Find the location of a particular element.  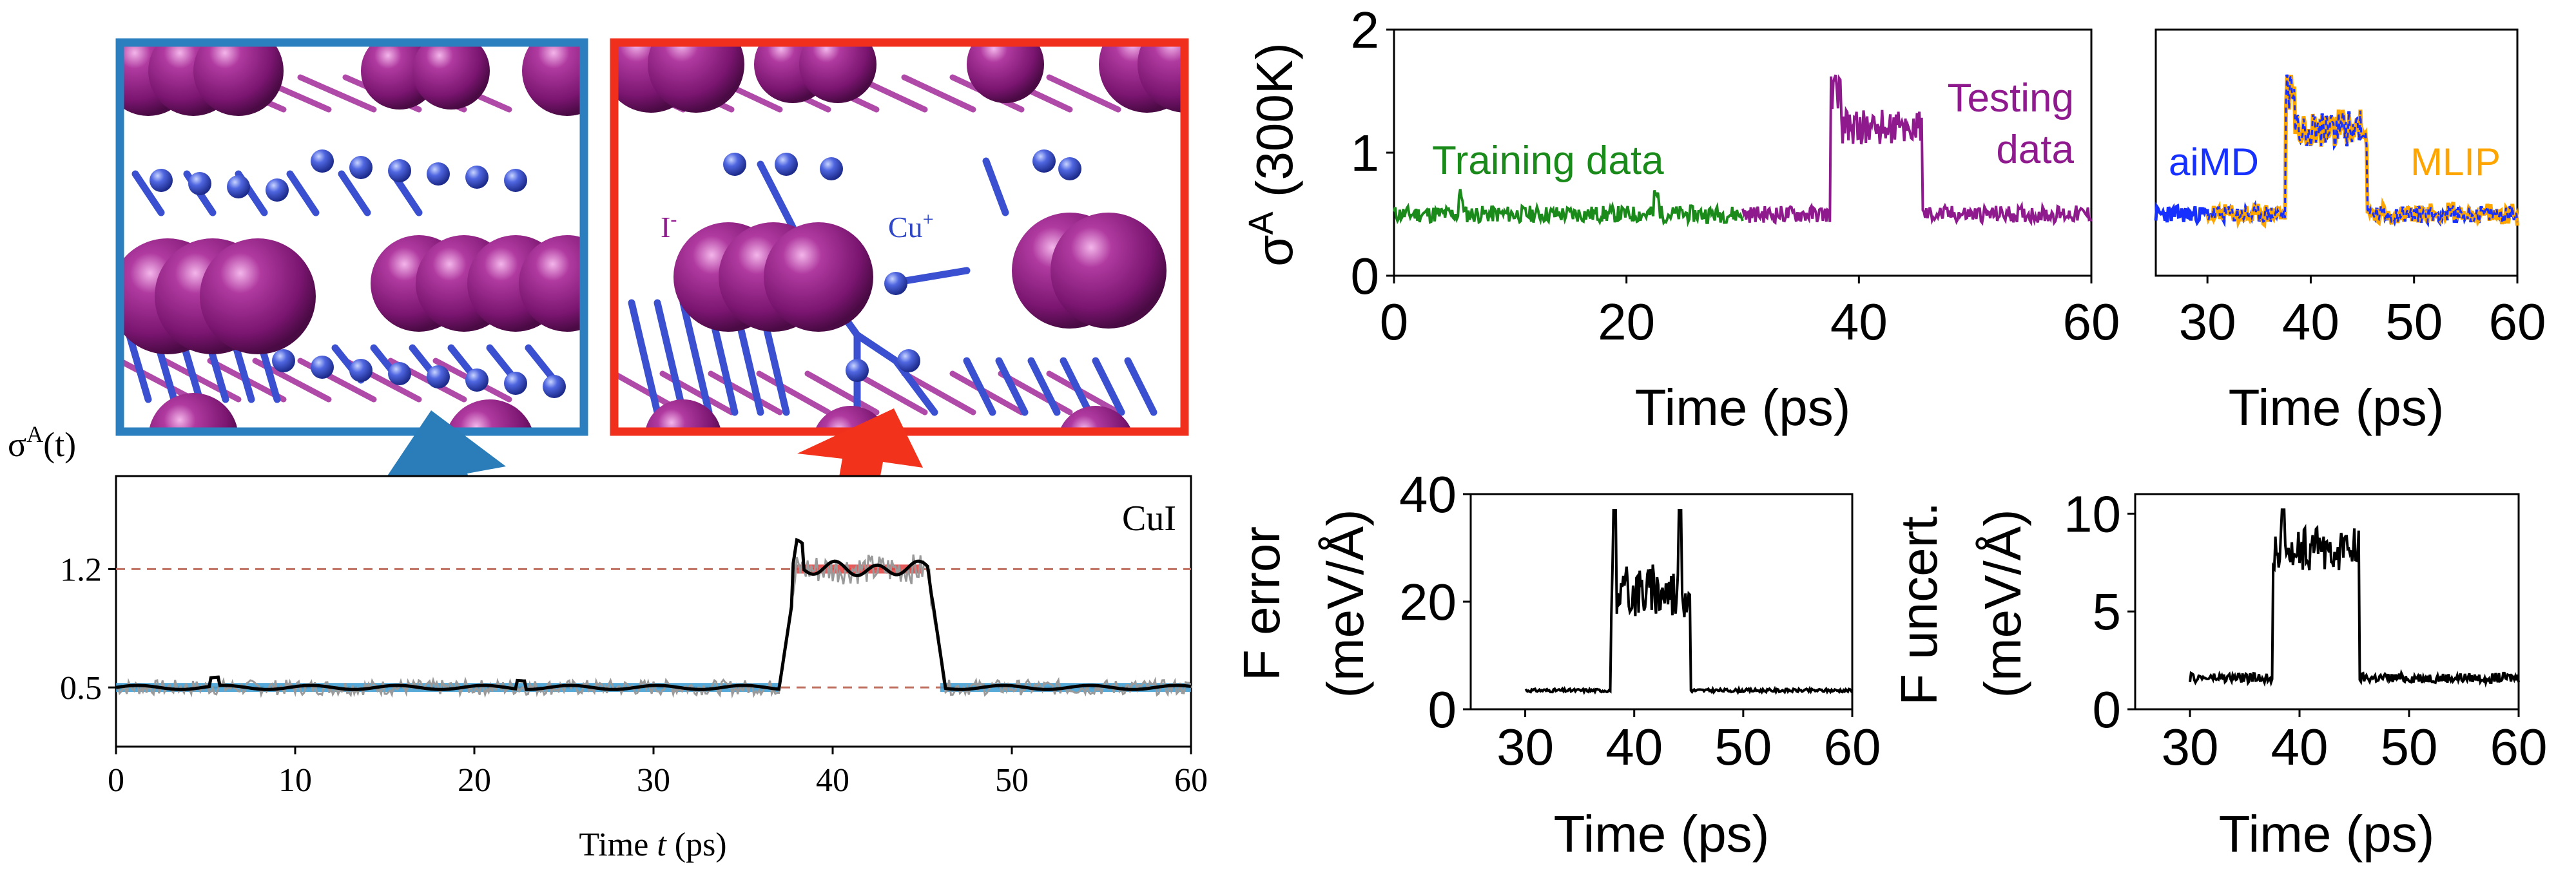

testing-data-line is located at coordinates (1917, 150).